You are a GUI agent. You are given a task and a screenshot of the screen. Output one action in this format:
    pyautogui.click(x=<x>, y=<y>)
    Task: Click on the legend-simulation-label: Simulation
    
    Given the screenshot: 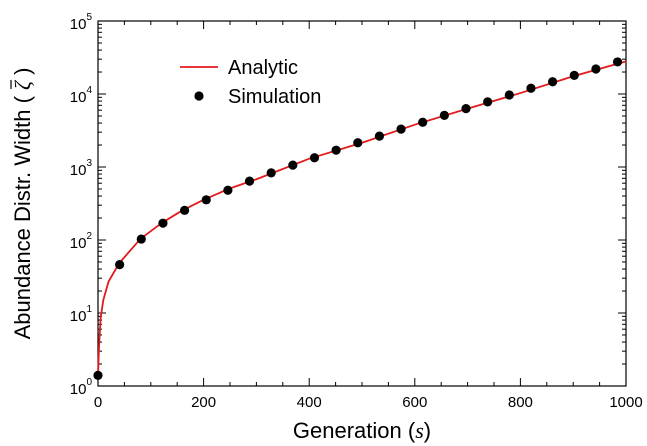 What is the action you would take?
    pyautogui.click(x=274, y=97)
    